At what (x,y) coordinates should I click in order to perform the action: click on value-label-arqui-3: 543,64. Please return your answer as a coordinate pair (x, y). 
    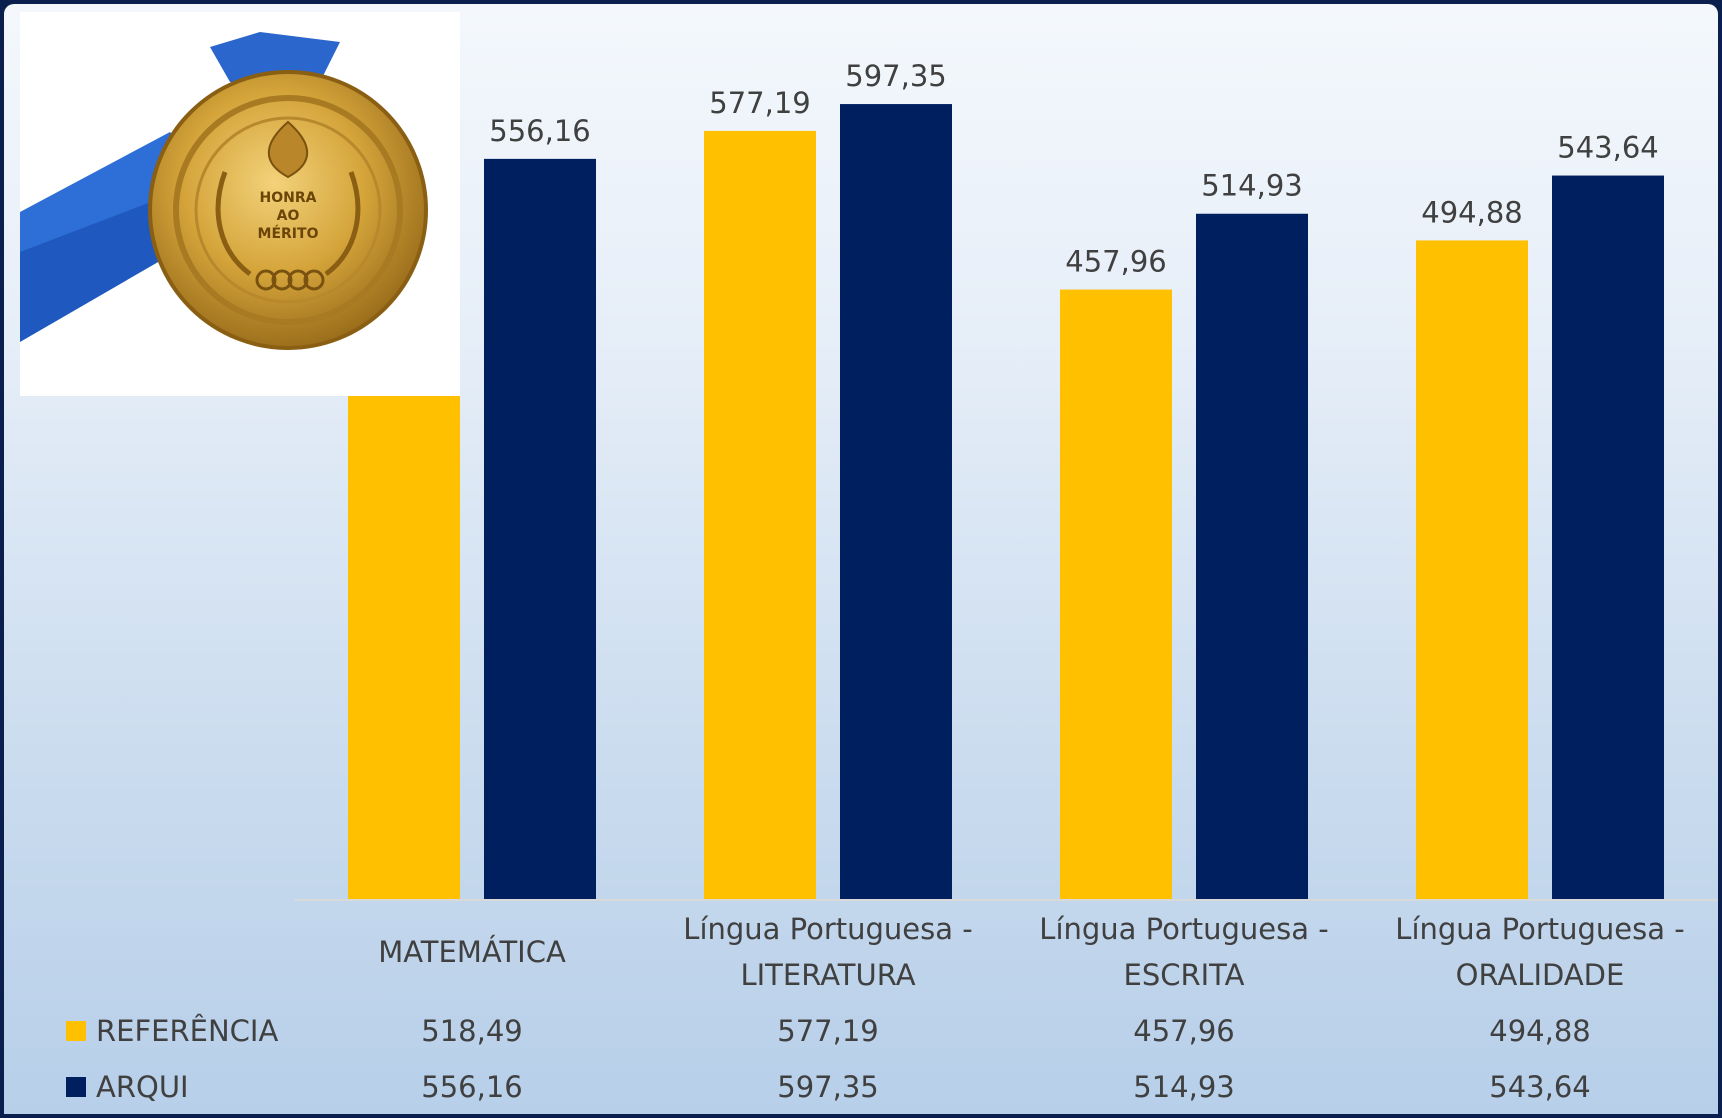
    Looking at the image, I should click on (1607, 148).